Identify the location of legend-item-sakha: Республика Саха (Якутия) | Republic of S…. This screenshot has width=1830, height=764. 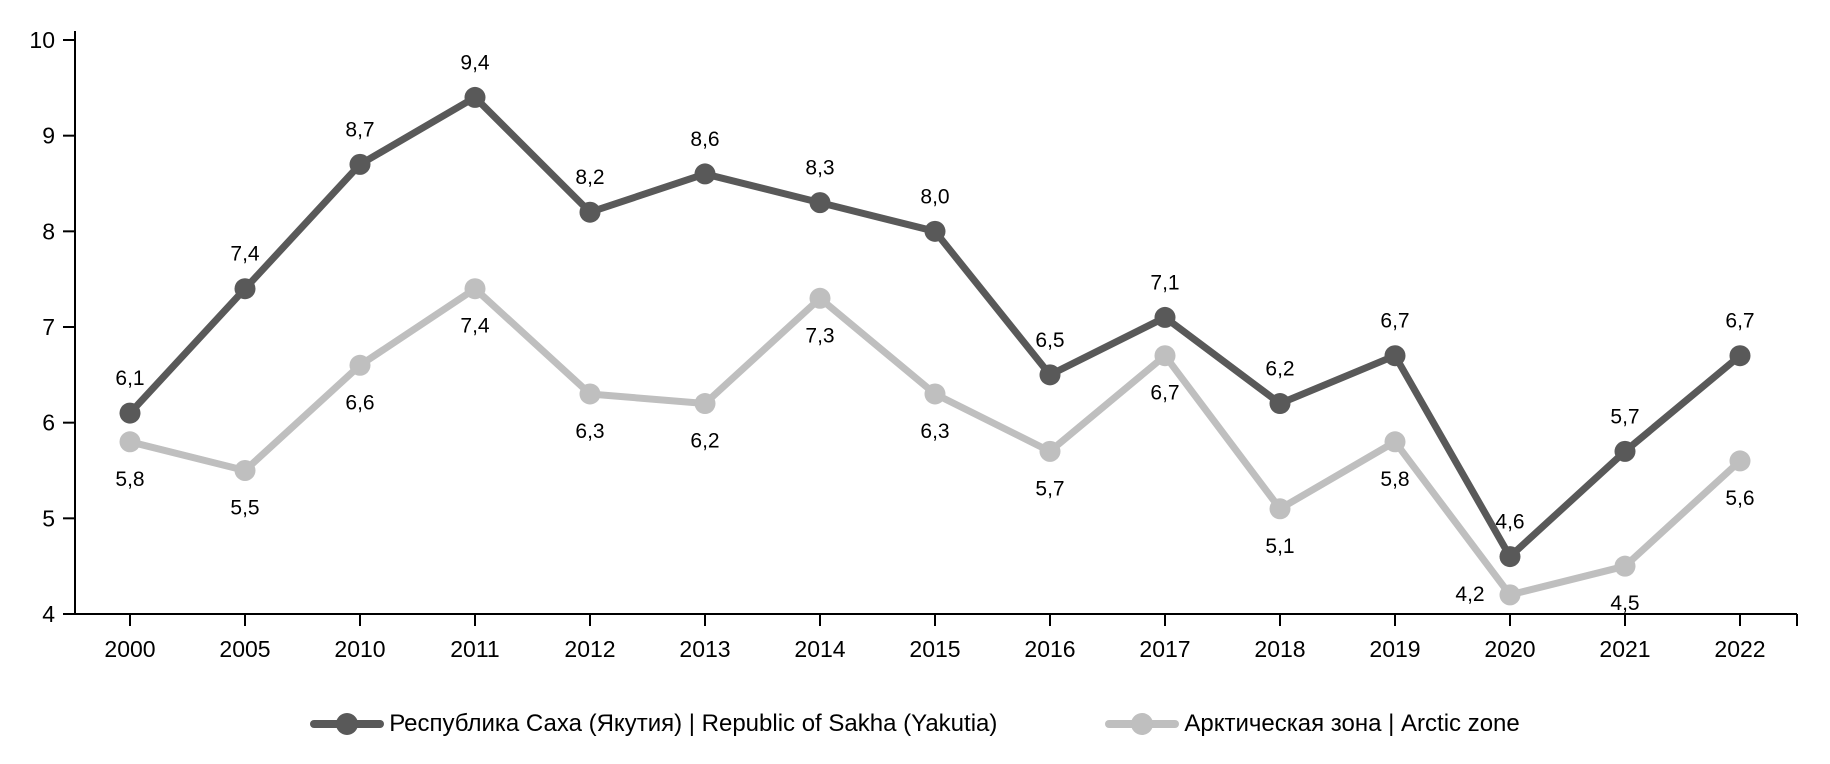
(653, 724).